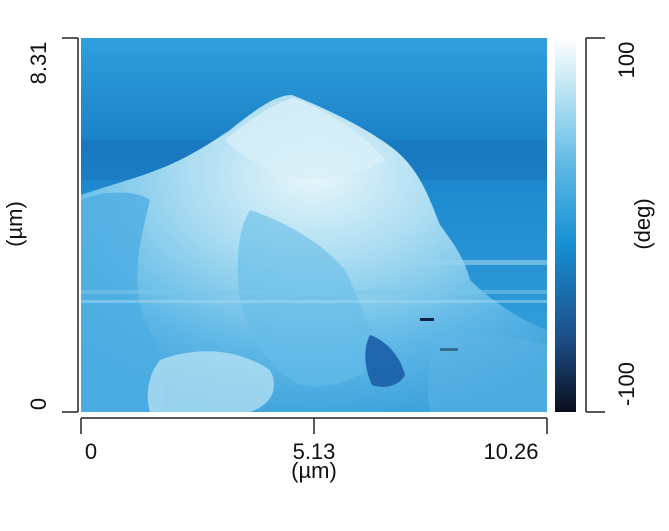  What do you see at coordinates (38, 63) in the screenshot?
I see `y-tick-label: 8.31` at bounding box center [38, 63].